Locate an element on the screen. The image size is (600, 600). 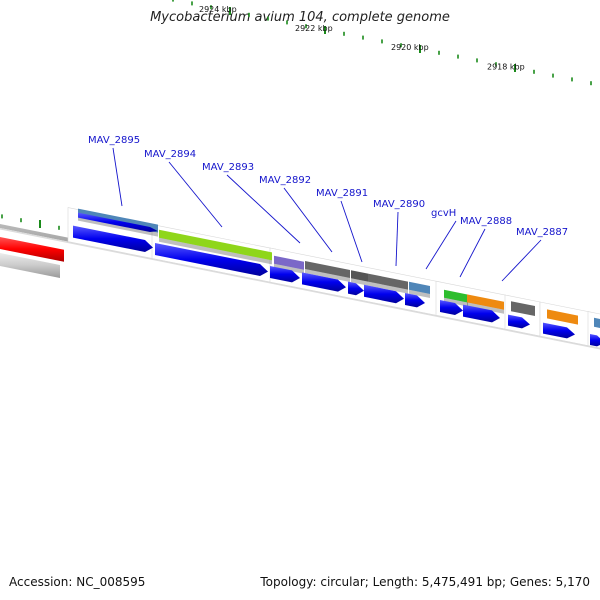
scale-label: 2920 kbp is located at coordinates (410, 47).